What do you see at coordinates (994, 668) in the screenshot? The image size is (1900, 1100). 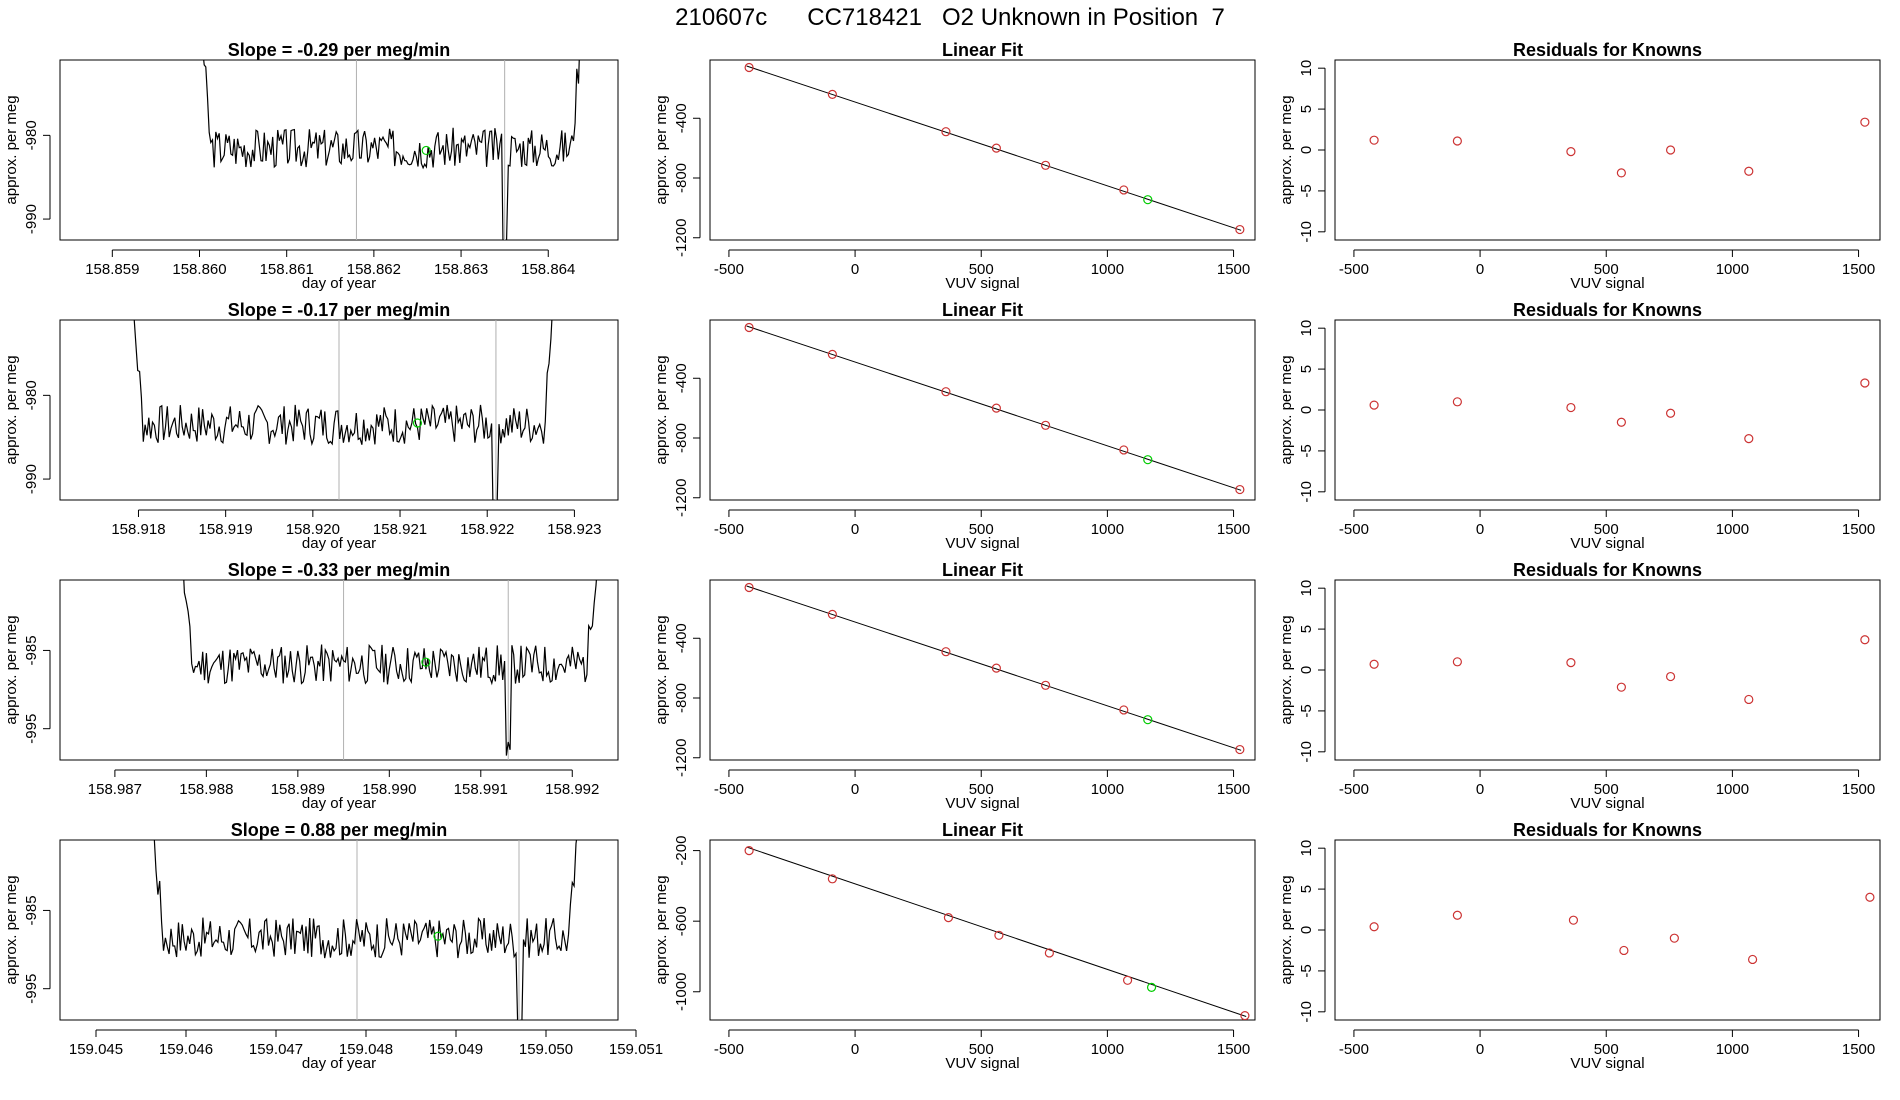 I see `fit-line` at bounding box center [994, 668].